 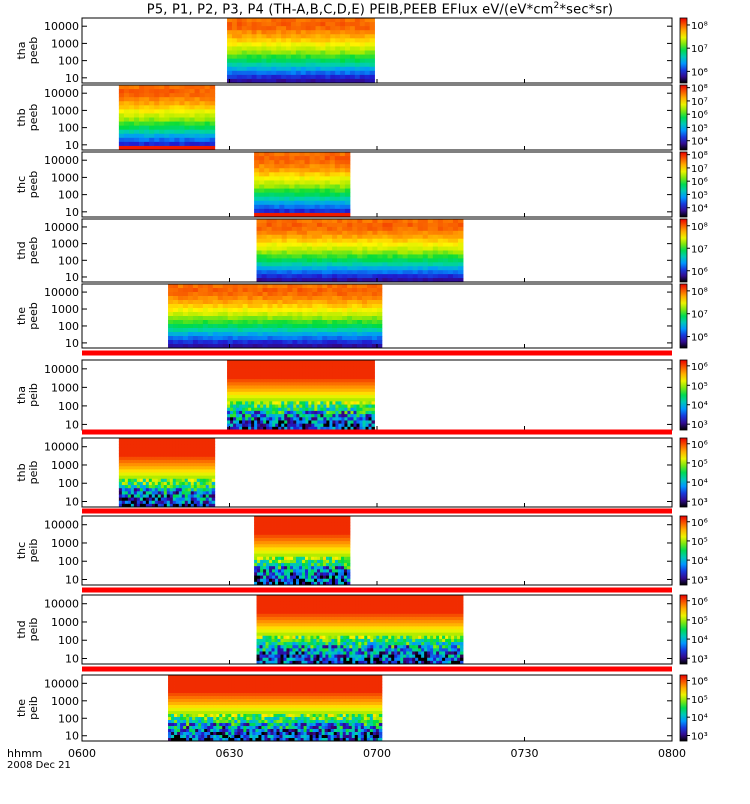 What do you see at coordinates (699, 209) in the screenshot?
I see `colorbar-tick-label: 10⁴` at bounding box center [699, 209].